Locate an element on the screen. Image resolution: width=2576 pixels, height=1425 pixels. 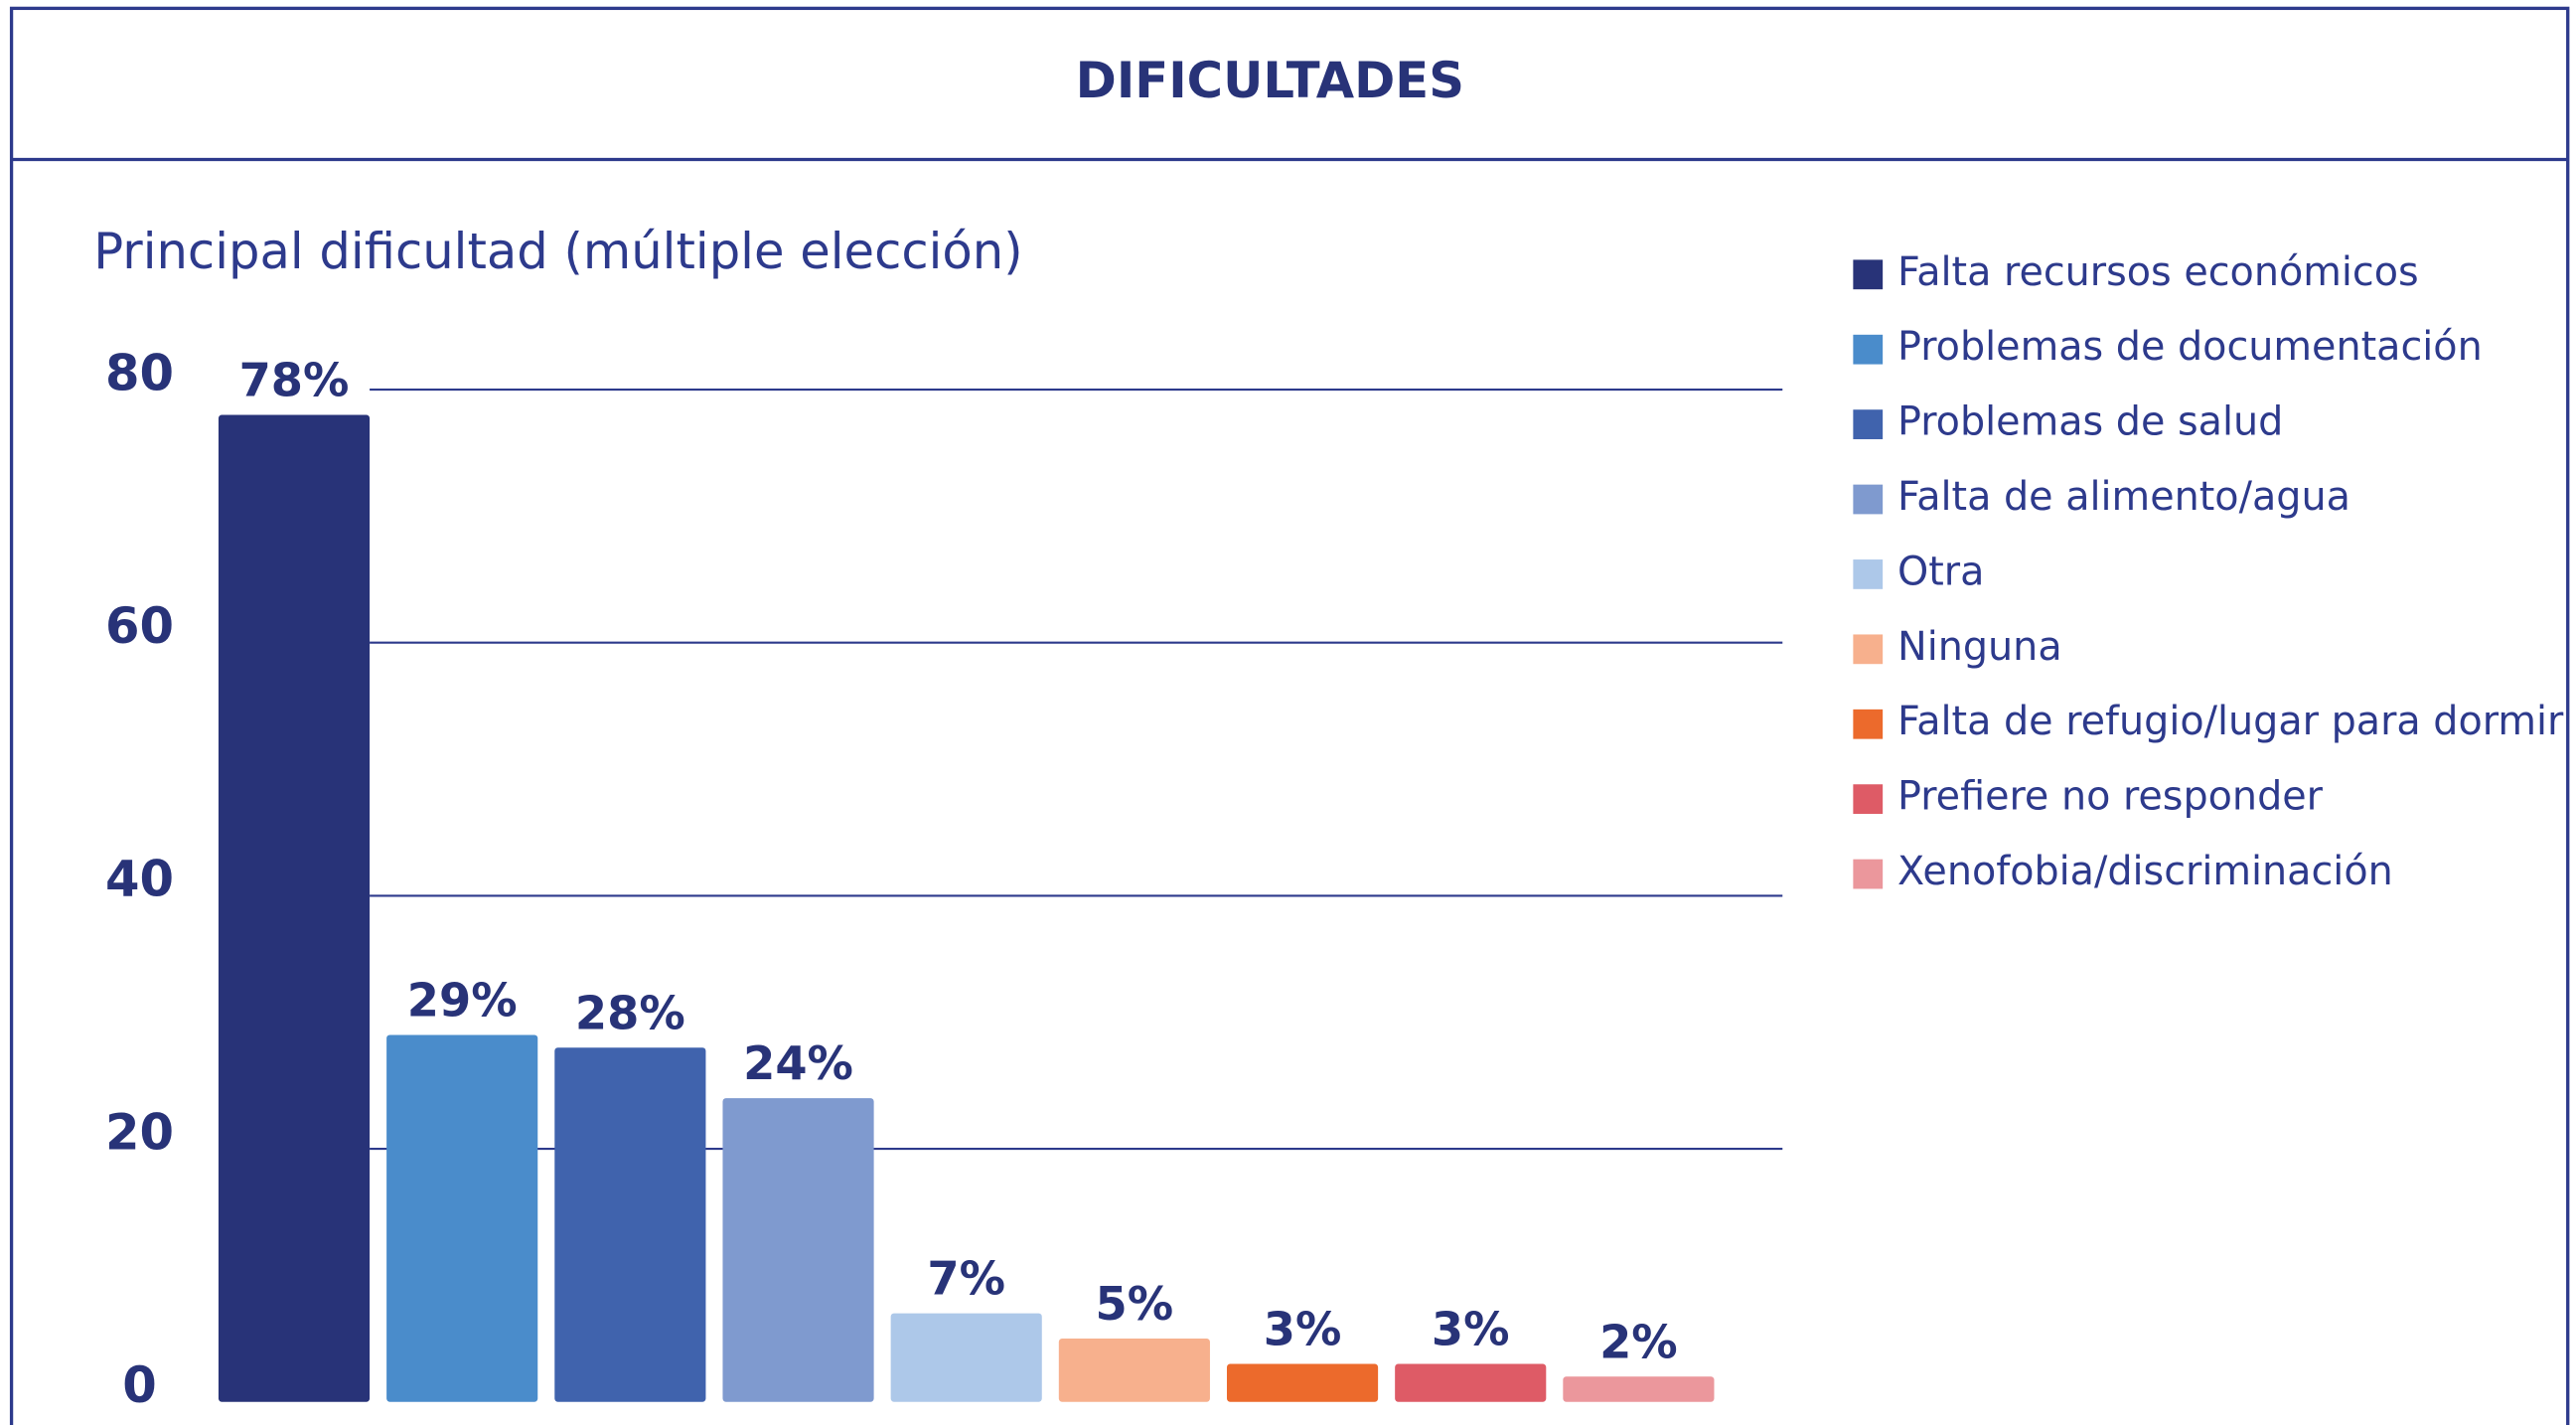
data-label: 7% is located at coordinates (966, 1279).